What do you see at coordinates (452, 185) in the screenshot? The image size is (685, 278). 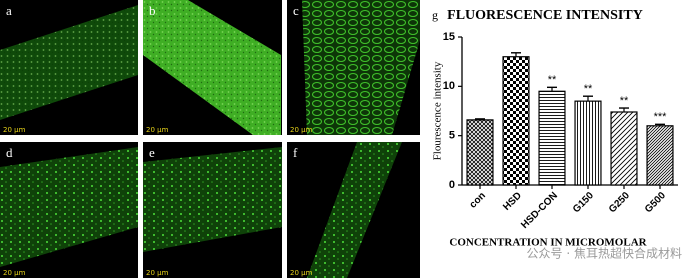 I see `y-tick-label: 0` at bounding box center [452, 185].